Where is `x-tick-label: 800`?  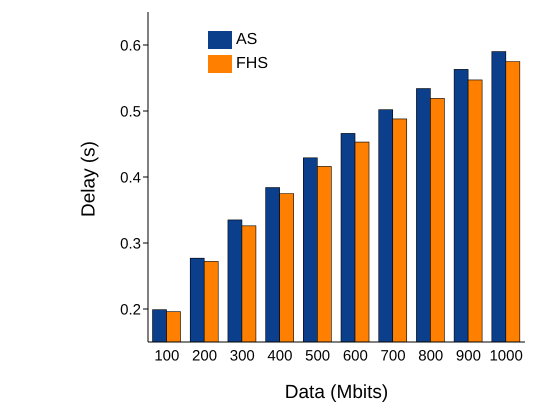
x-tick-label: 800 is located at coordinates (431, 356).